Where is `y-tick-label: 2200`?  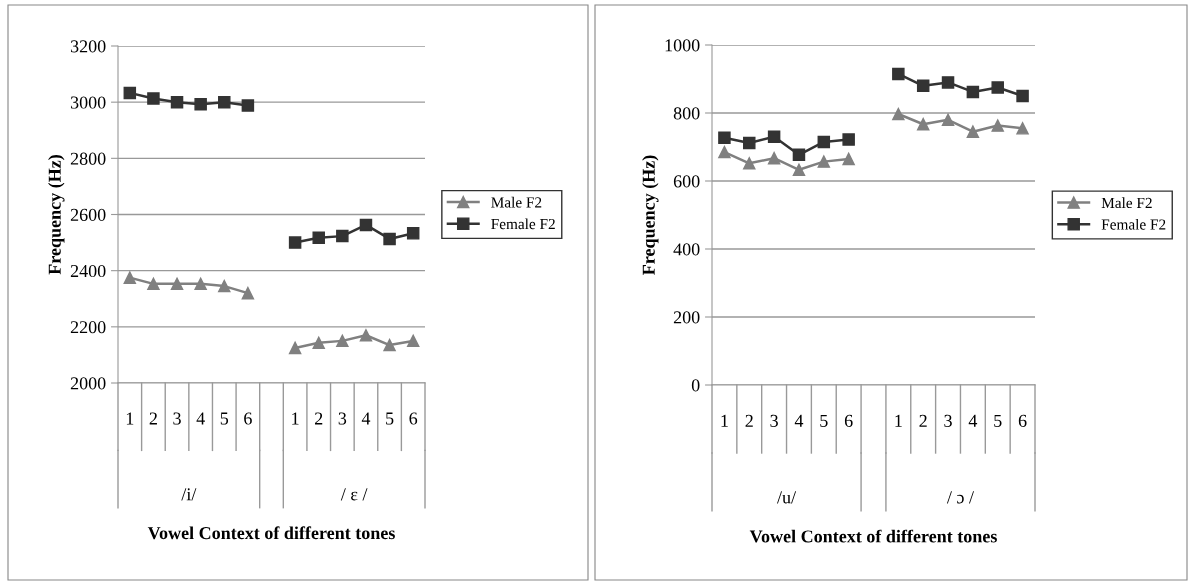 y-tick-label: 2200 is located at coordinates (88, 327).